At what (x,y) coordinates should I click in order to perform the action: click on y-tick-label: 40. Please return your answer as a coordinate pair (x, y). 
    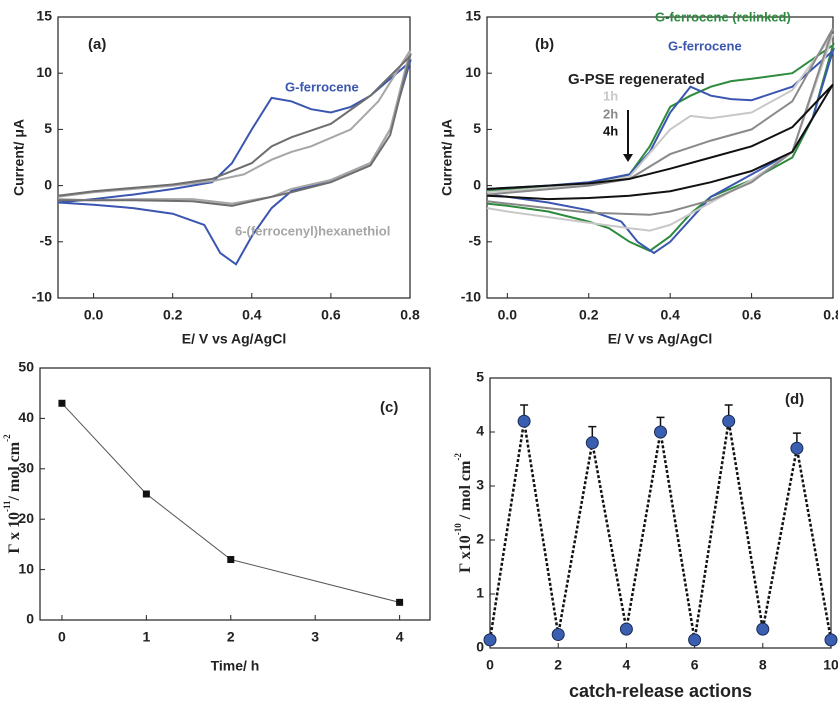
    Looking at the image, I should click on (26, 417).